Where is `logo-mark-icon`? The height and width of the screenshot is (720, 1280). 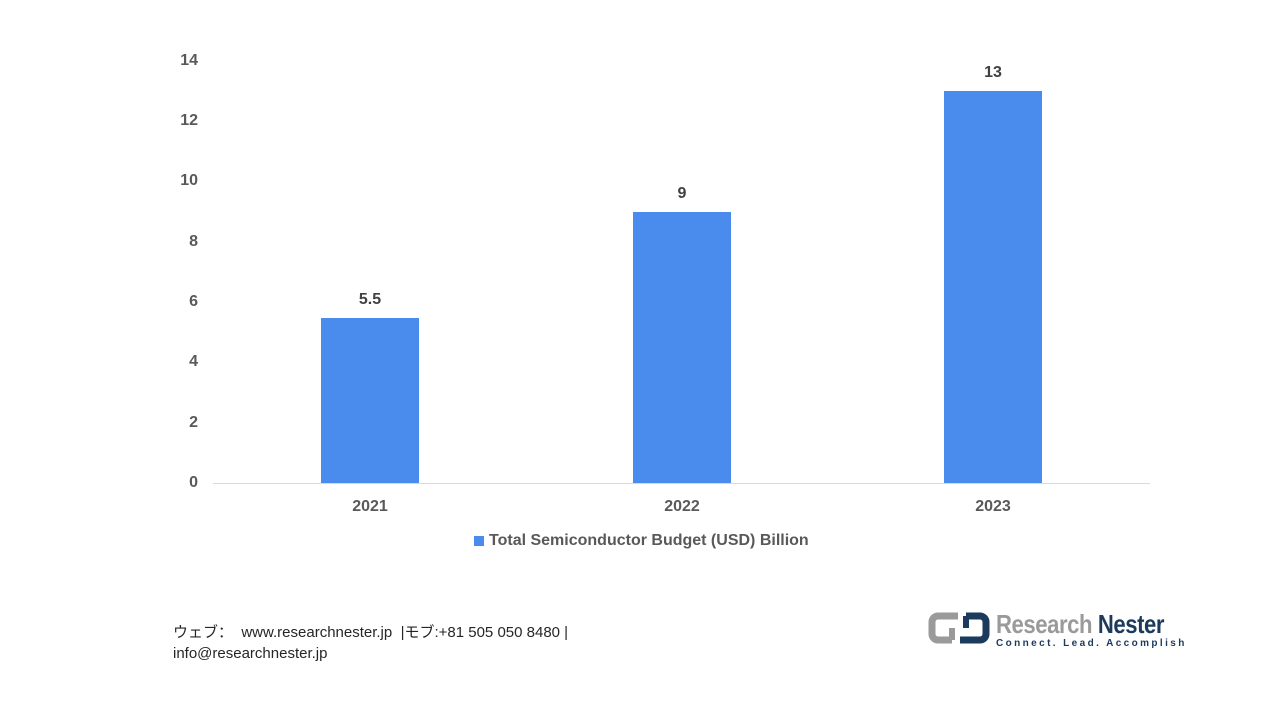
logo-mark-icon is located at coordinates (959, 628).